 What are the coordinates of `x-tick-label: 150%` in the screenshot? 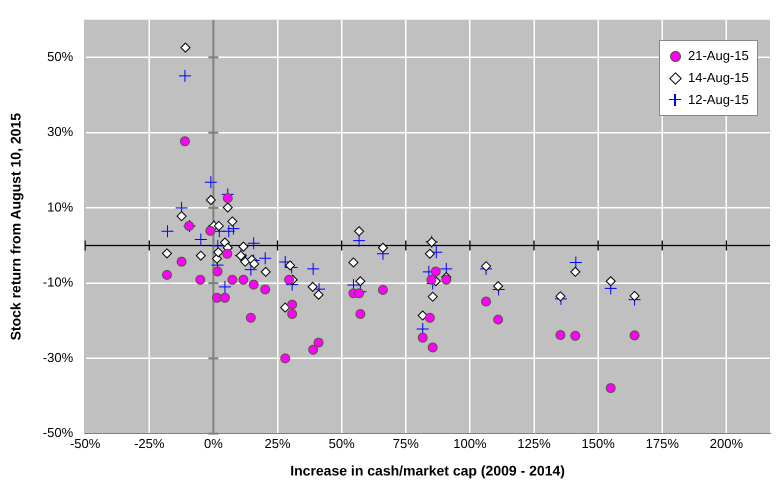 It's located at (599, 443).